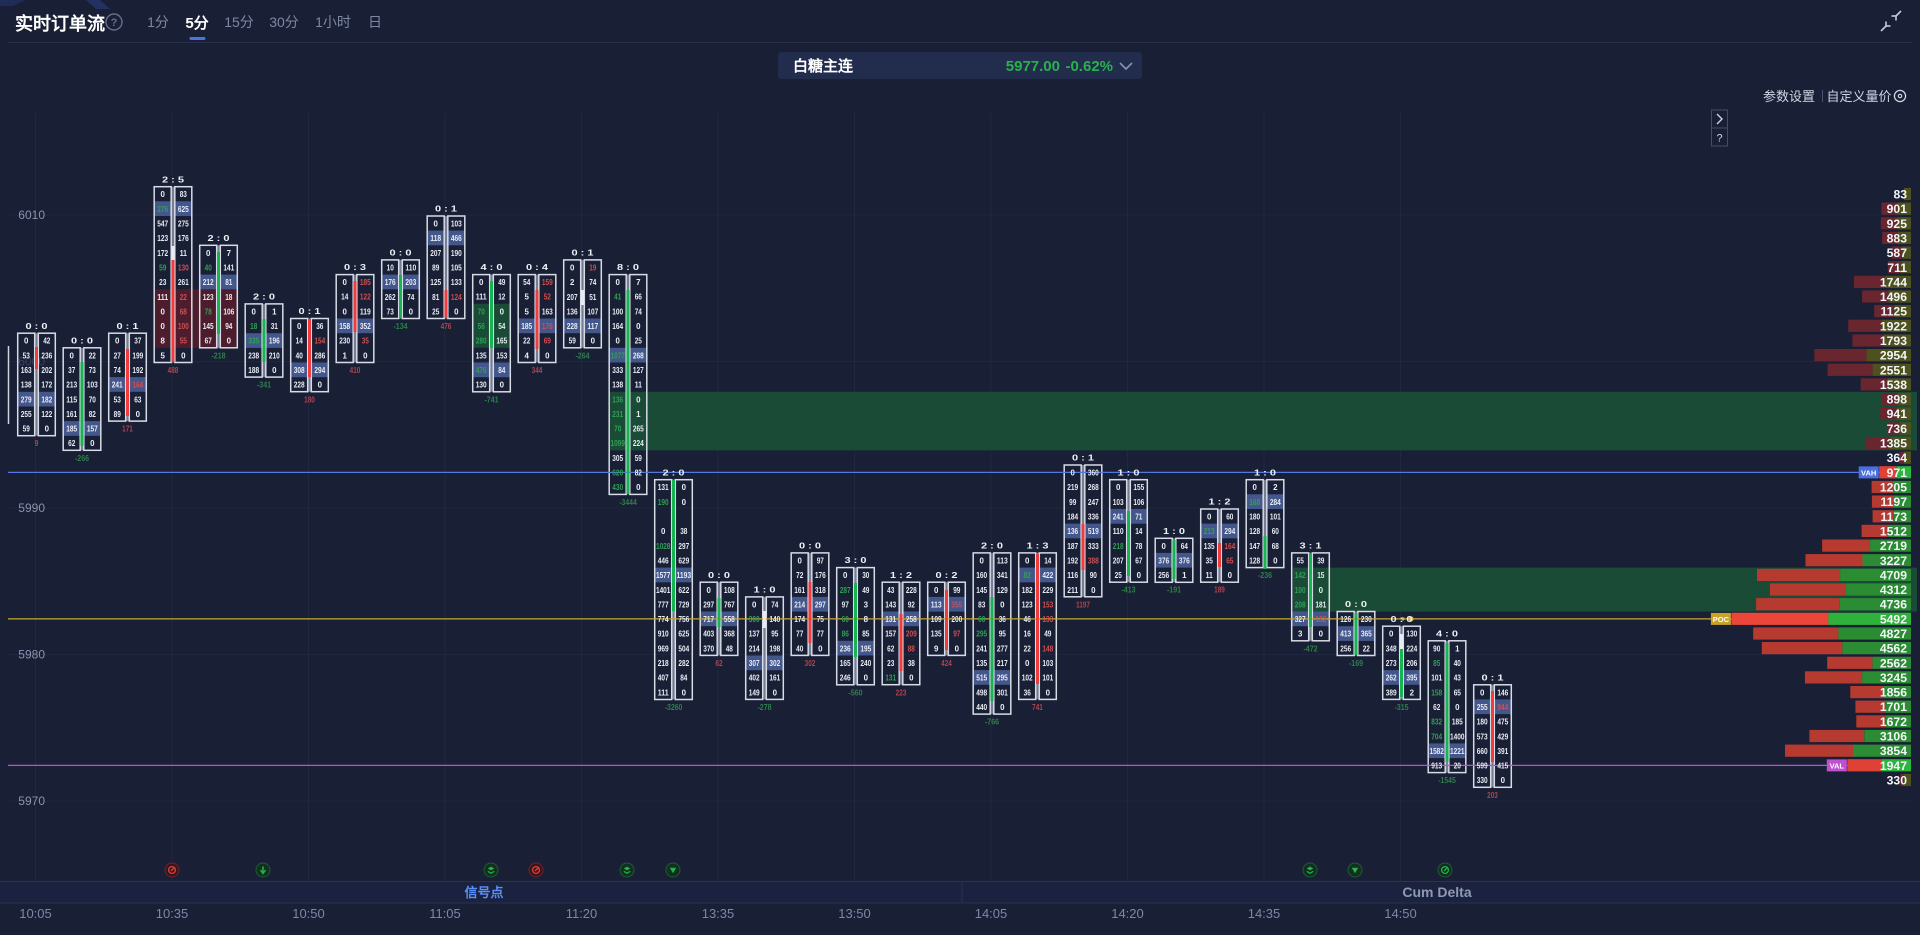 The image size is (1920, 935). What do you see at coordinates (1093, 531) in the screenshot?
I see `svg-text: 519` at bounding box center [1093, 531].